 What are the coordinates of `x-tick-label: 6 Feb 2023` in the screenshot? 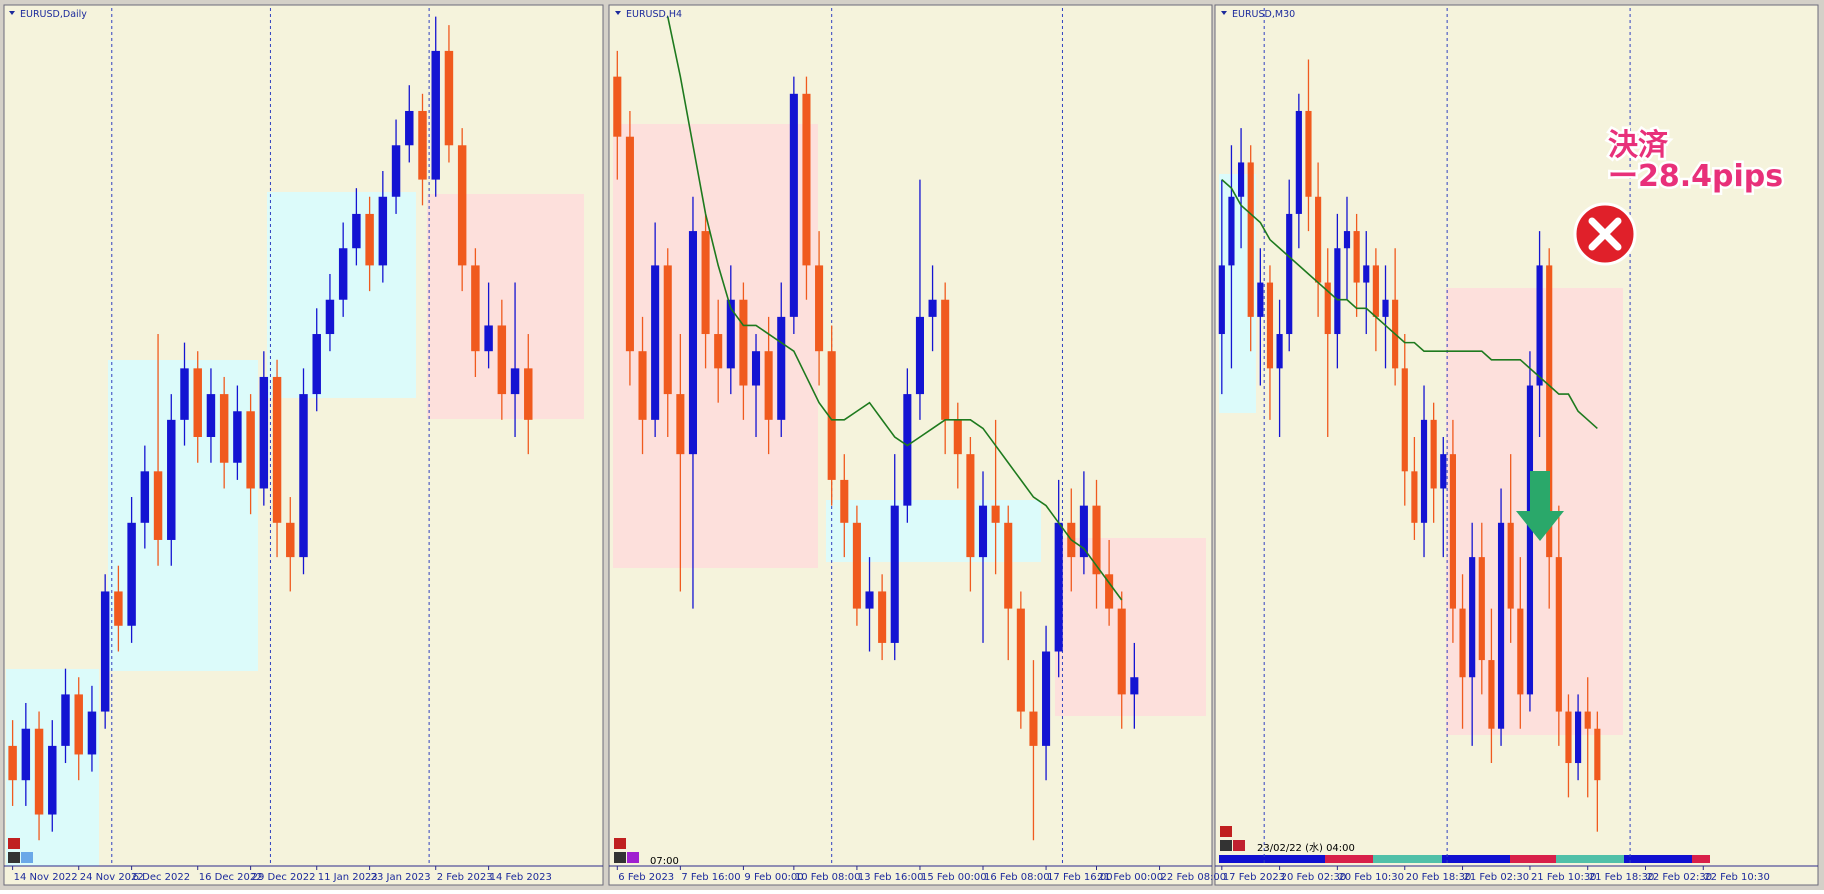 It's located at (646, 877).